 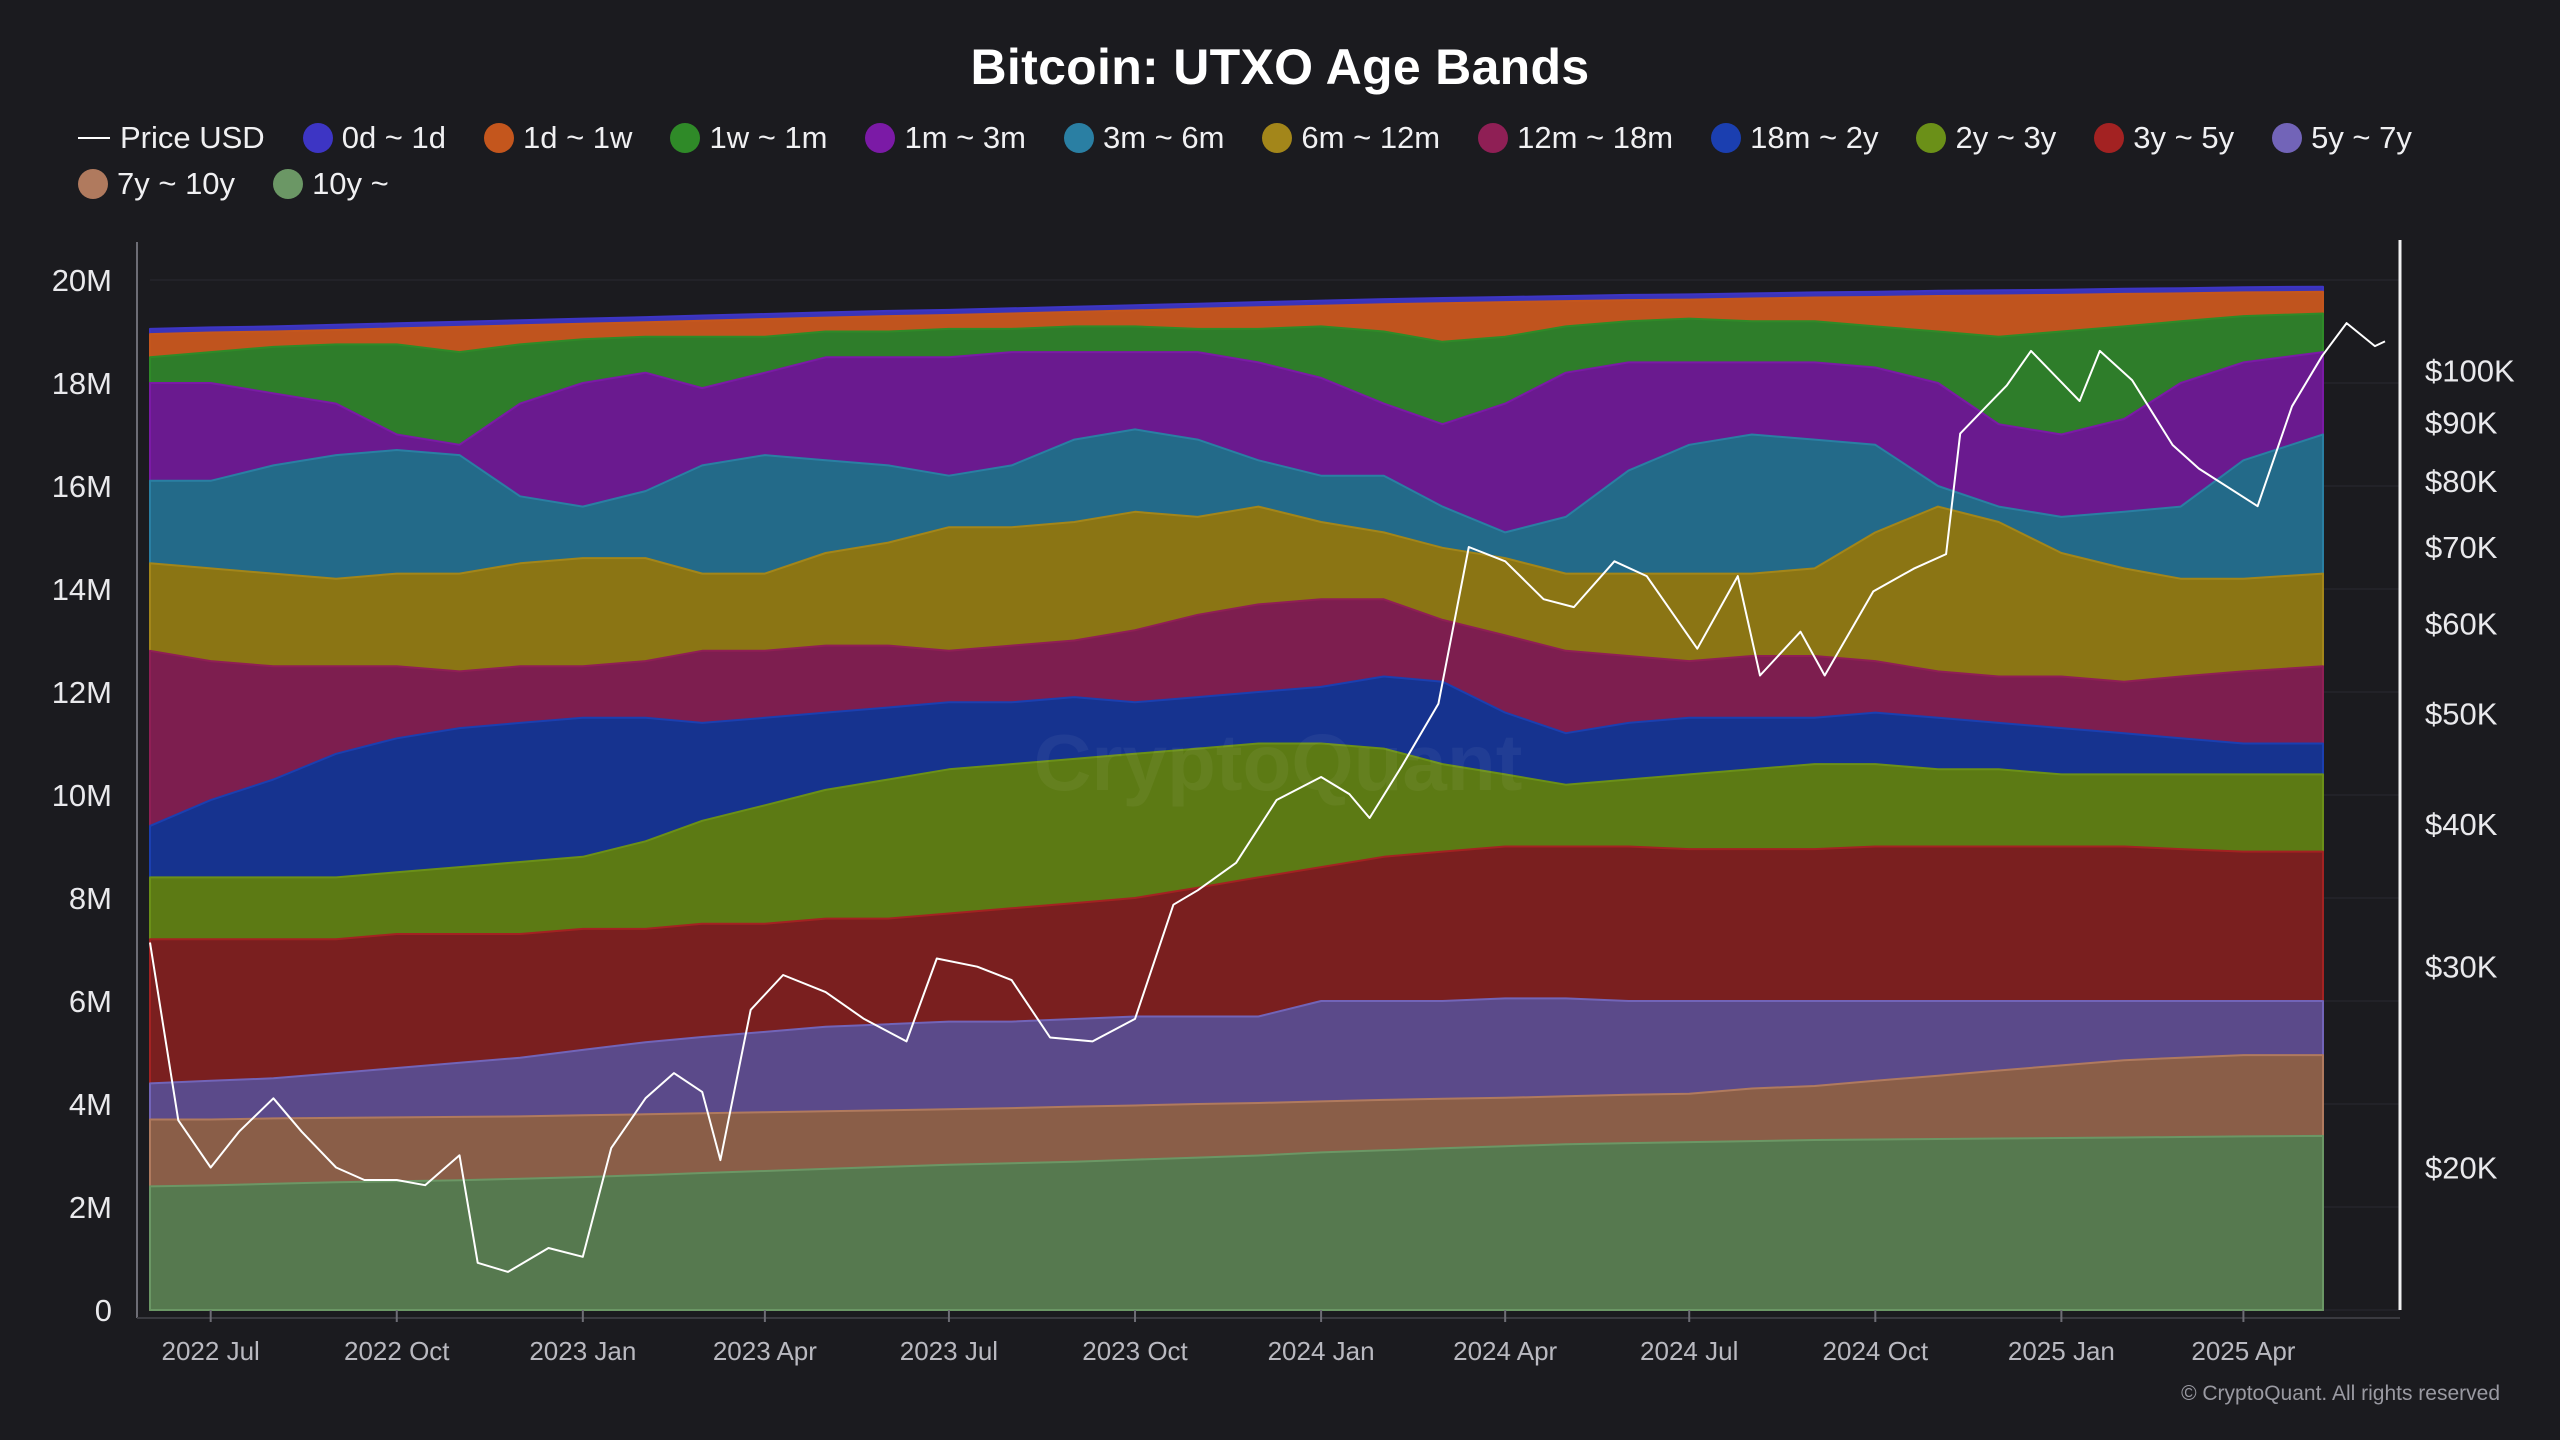 What do you see at coordinates (90, 1001) in the screenshot?
I see `y-left-tick-label: 6M` at bounding box center [90, 1001].